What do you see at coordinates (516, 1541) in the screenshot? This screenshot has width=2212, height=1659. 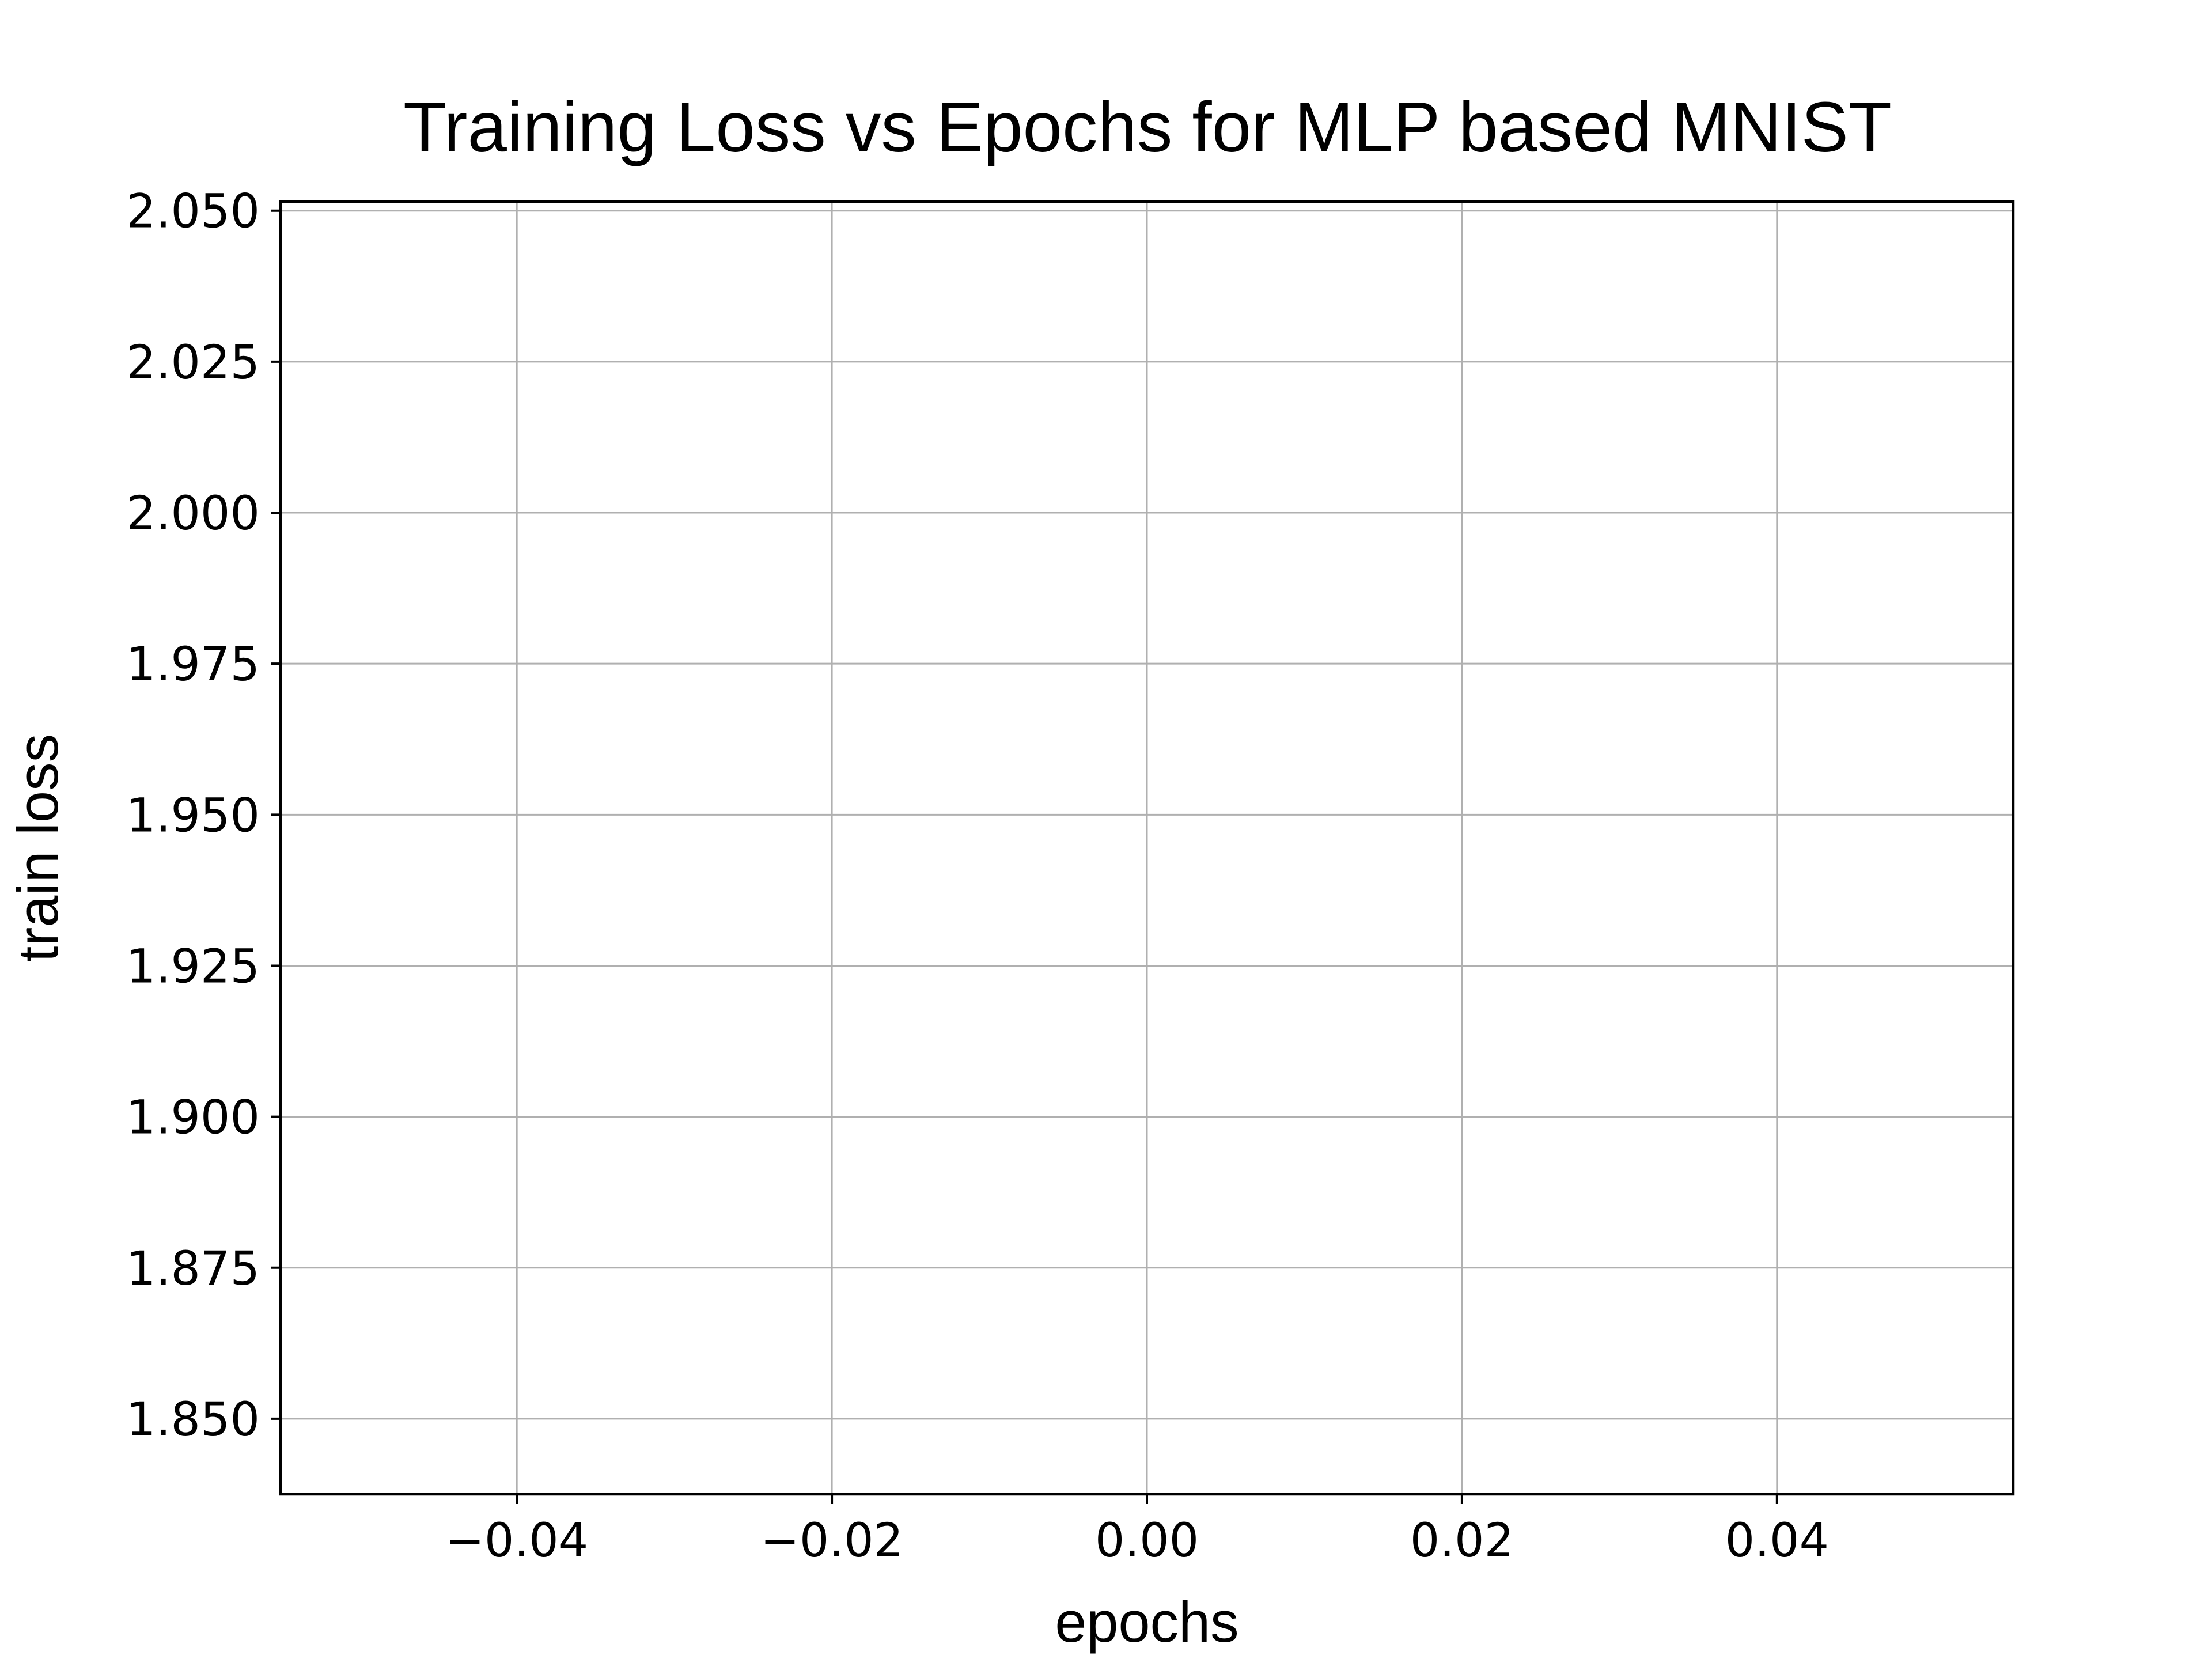 I see `x-tick-label: −0.04` at bounding box center [516, 1541].